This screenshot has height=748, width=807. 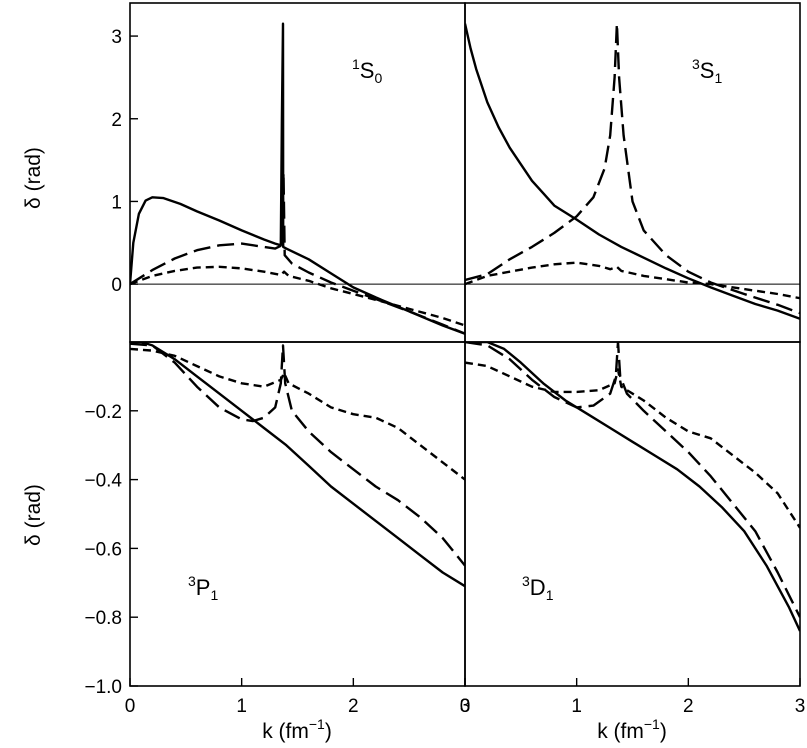 I want to click on x-tick-label-3P1-1: 1, so click(x=241, y=706).